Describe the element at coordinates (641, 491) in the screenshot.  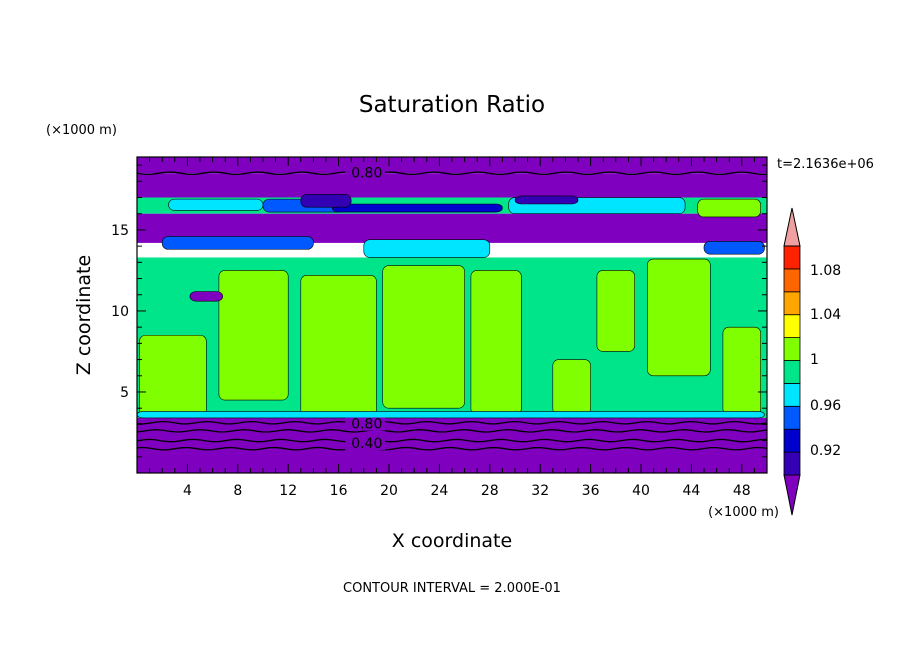
I see `x-tick-label: 40` at that location.